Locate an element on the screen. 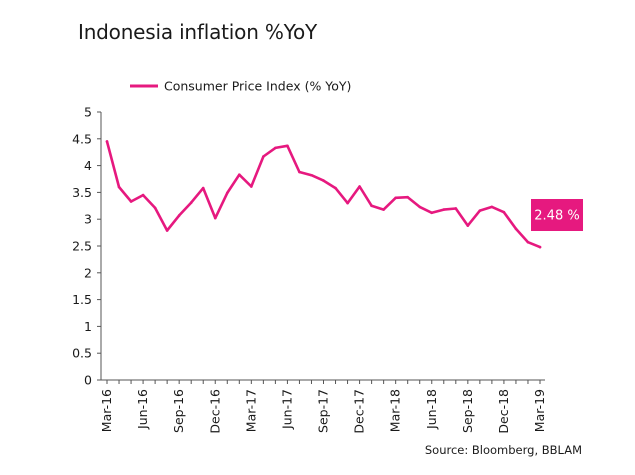 Image resolution: width=635 pixels, height=475 pixels. x-tick-label: Dec-18 is located at coordinates (503, 411).